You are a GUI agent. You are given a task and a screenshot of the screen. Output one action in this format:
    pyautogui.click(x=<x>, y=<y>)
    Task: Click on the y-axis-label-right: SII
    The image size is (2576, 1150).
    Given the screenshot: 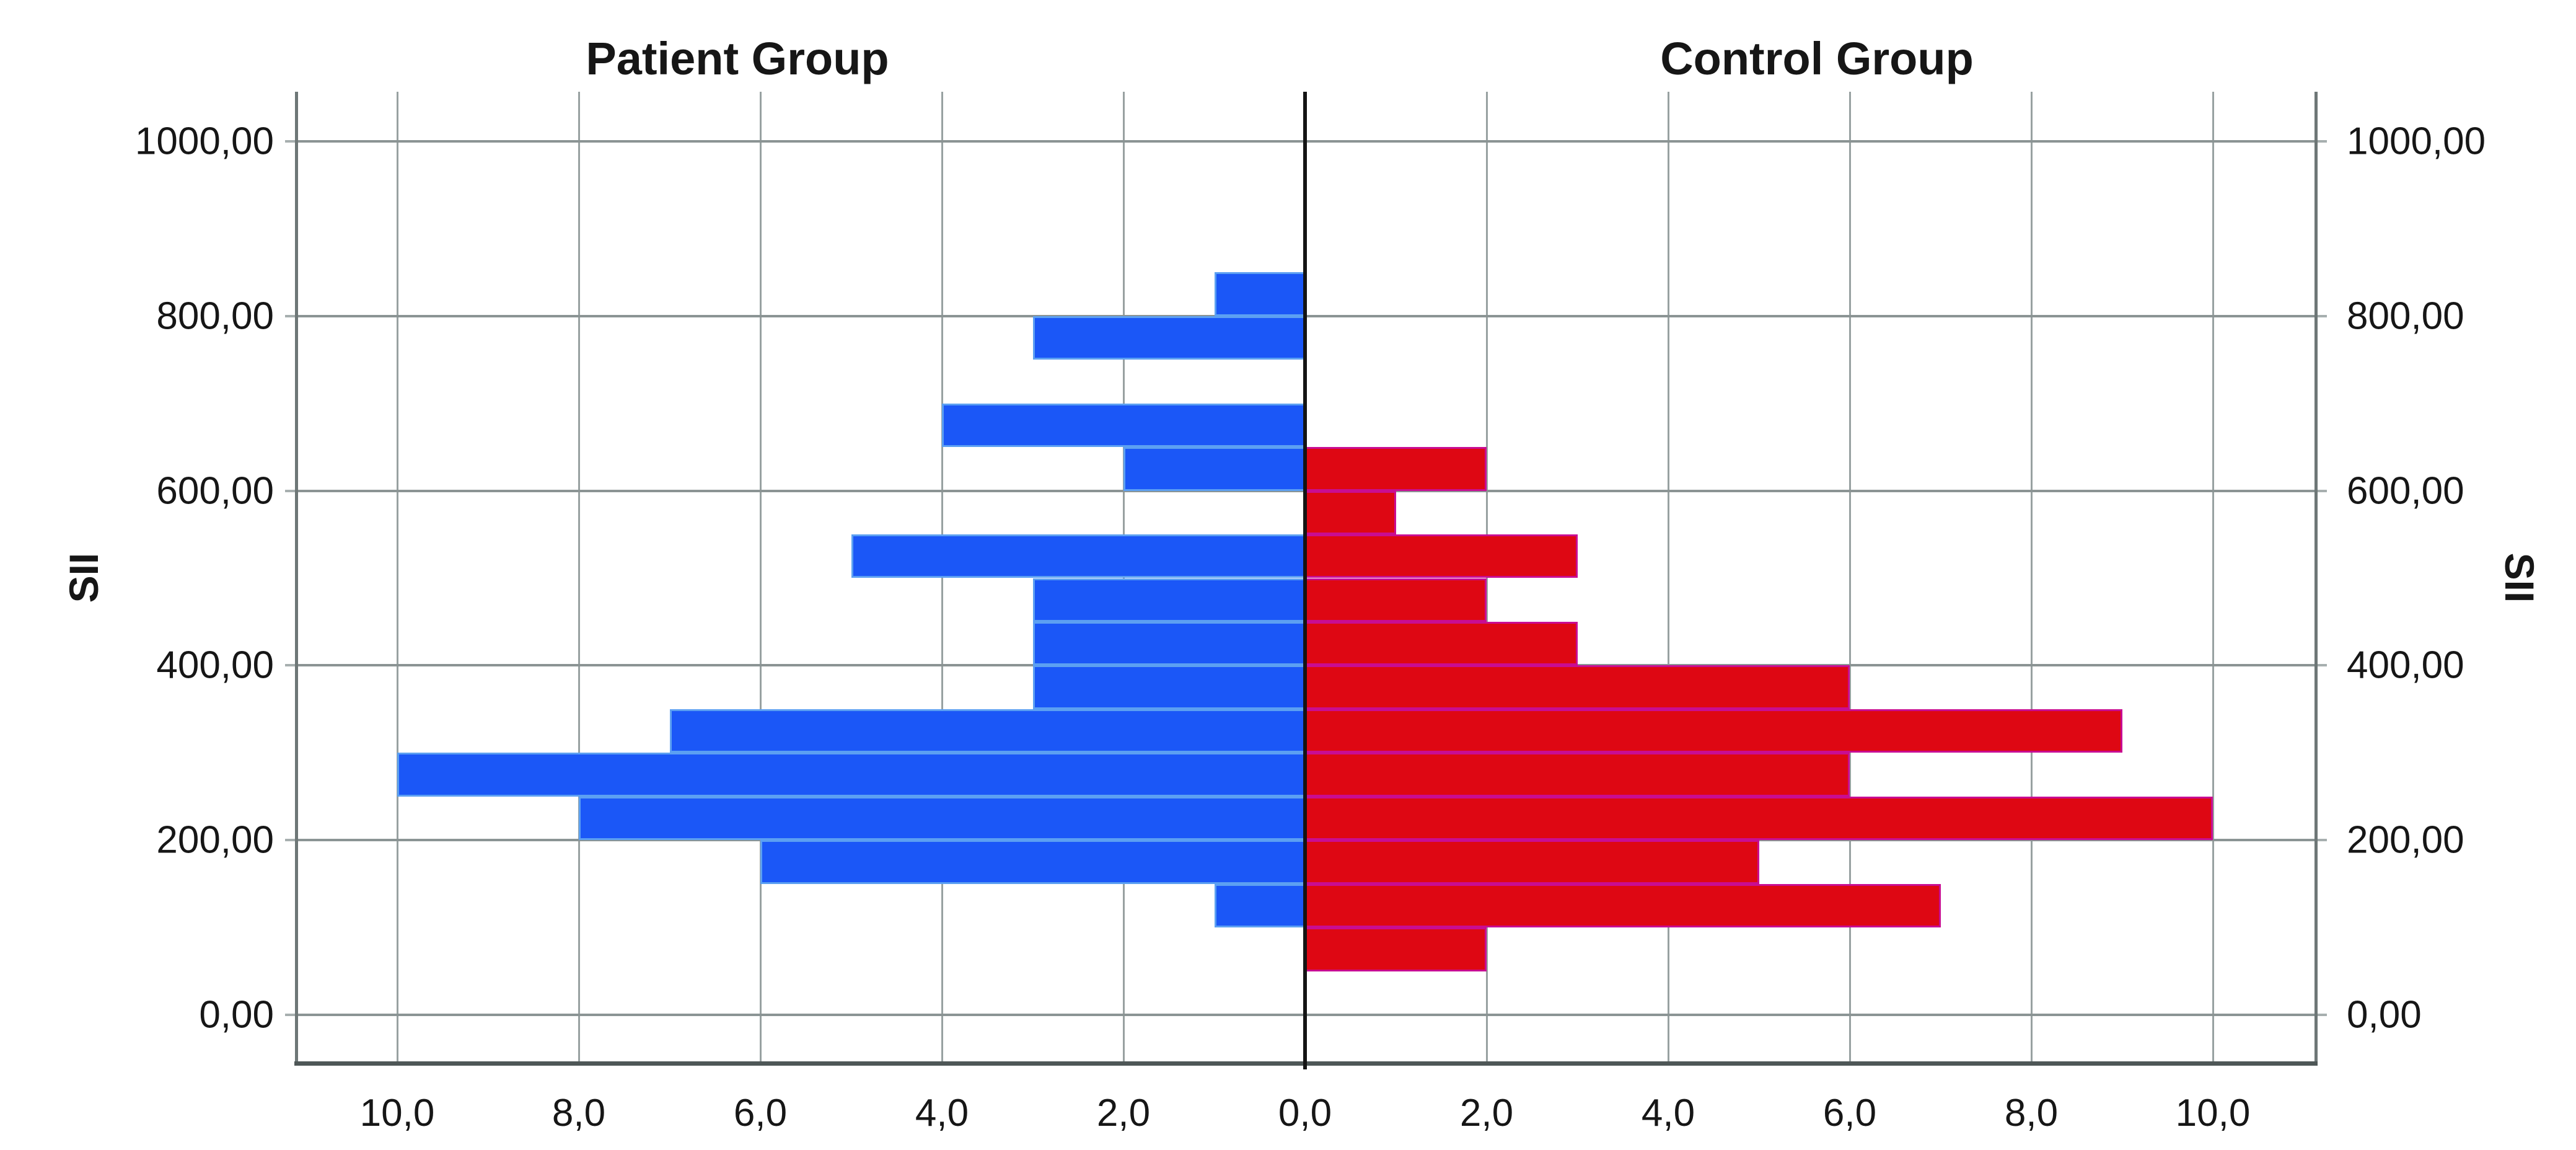 What is the action you would take?
    pyautogui.click(x=2520, y=577)
    